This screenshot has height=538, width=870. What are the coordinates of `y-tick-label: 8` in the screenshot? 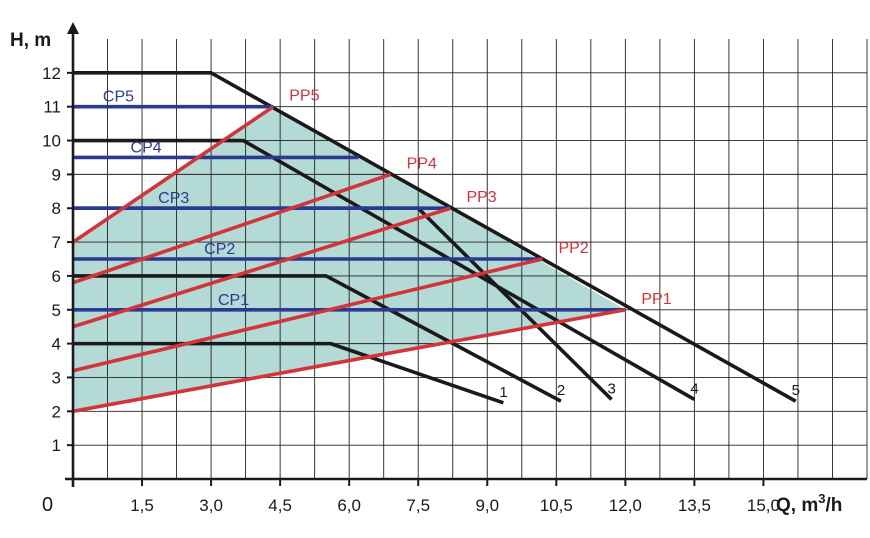 It's located at (56, 208).